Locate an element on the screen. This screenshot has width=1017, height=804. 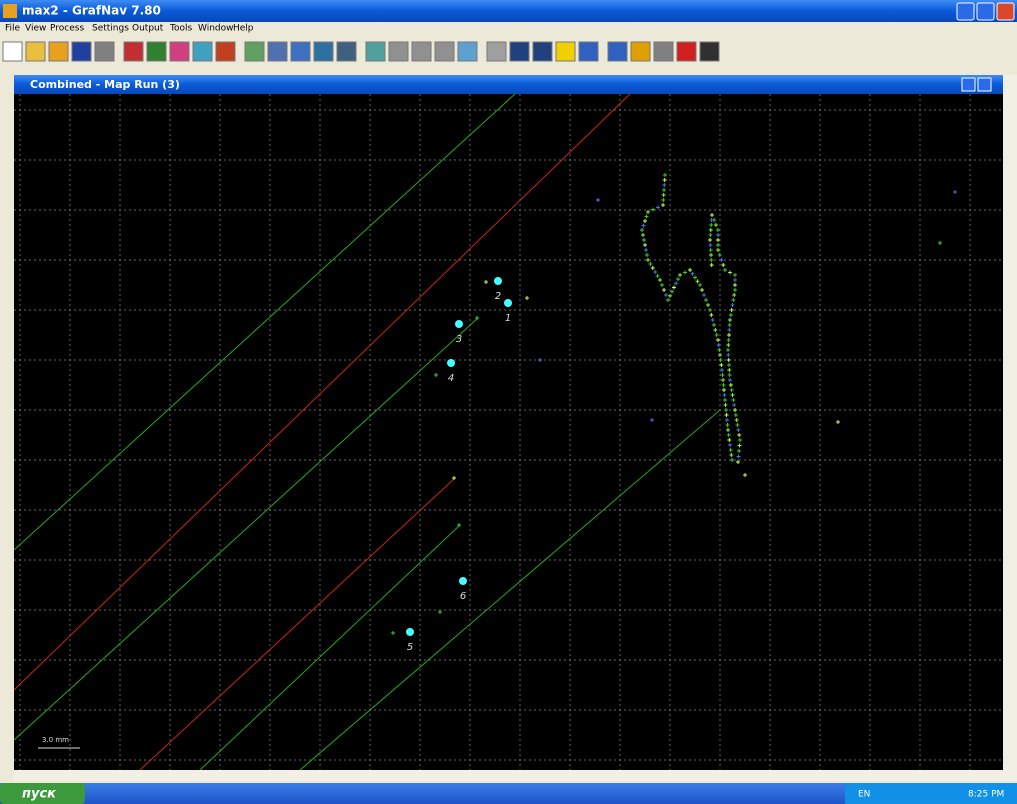
v-scrollbar is located at coordinates (1010, 428).